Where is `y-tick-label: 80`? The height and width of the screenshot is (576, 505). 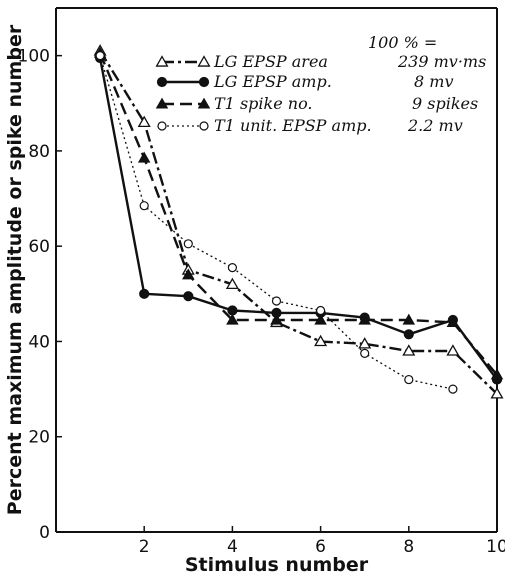
y-tick-label: 80 is located at coordinates (39, 152).